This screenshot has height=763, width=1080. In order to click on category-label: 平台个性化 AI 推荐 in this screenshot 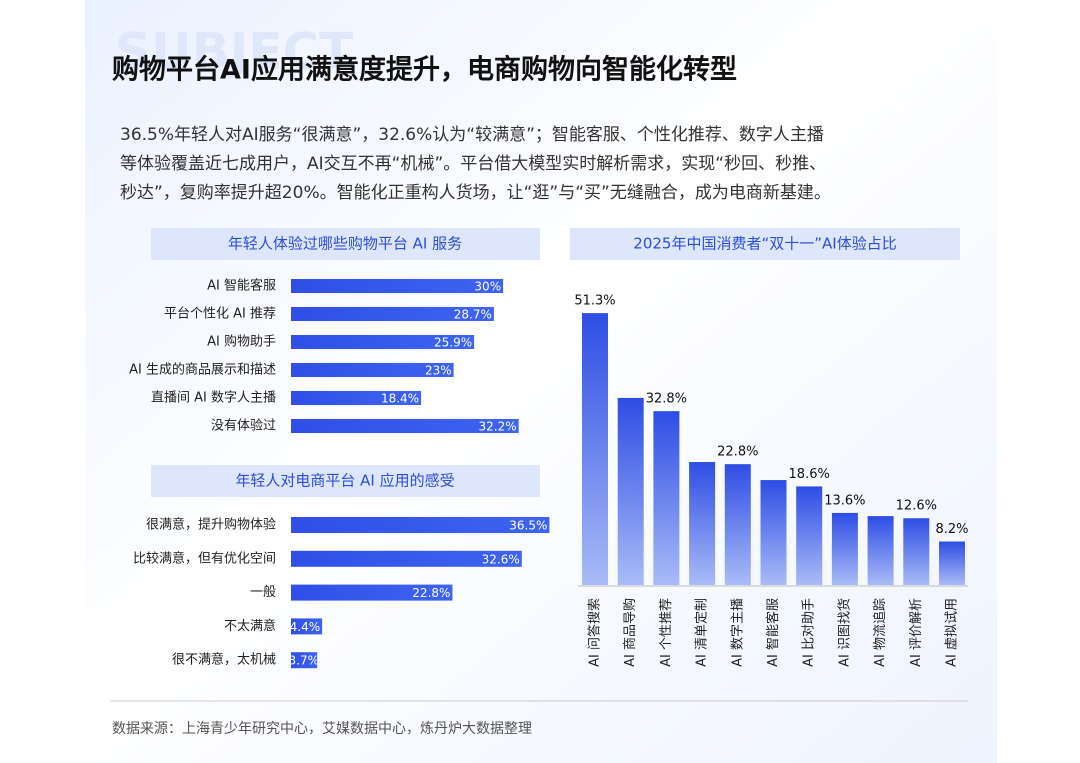, I will do `click(220, 314)`.